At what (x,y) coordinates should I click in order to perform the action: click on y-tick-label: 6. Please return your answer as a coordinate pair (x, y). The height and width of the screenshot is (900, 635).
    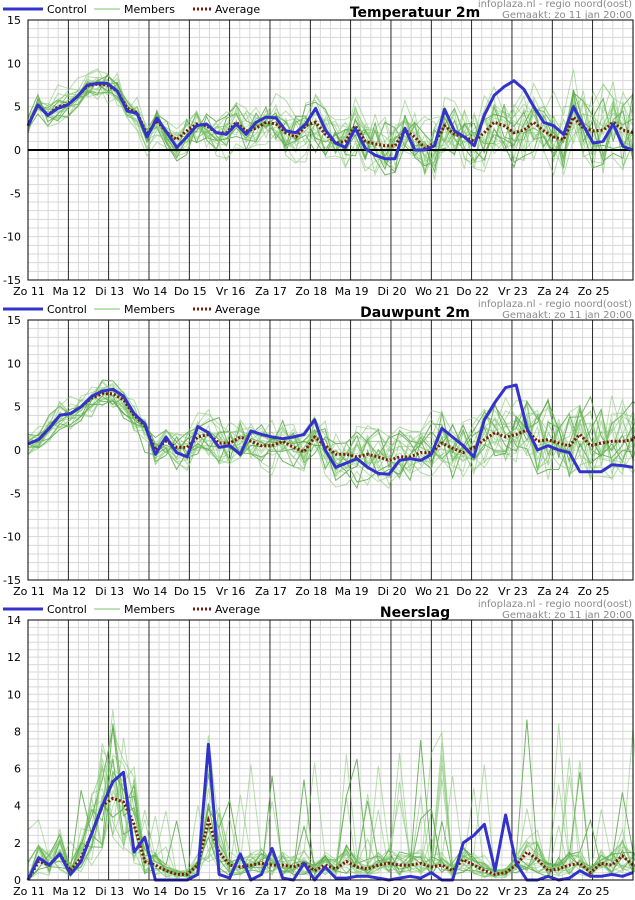
    Looking at the image, I should click on (17, 769).